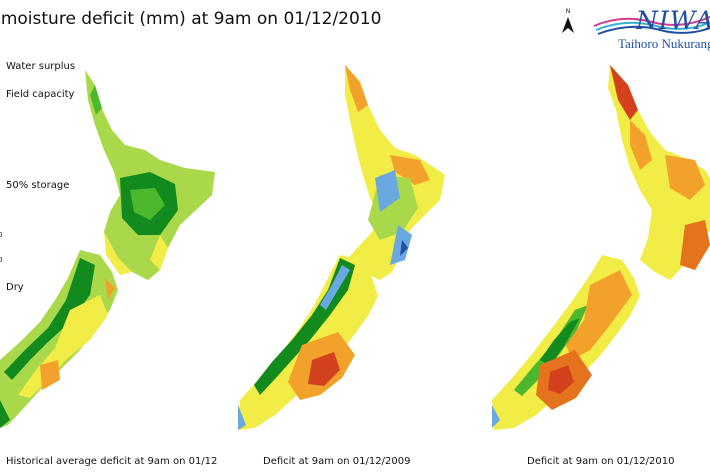  Describe the element at coordinates (59, 339) in the screenshot. I see `south-island-historical` at that location.